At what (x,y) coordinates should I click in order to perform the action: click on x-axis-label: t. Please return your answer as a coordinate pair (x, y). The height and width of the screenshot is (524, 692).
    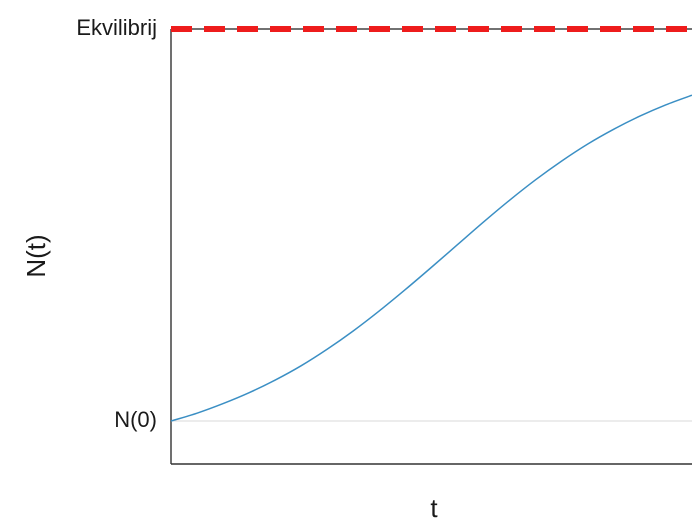
    Looking at the image, I should click on (434, 508).